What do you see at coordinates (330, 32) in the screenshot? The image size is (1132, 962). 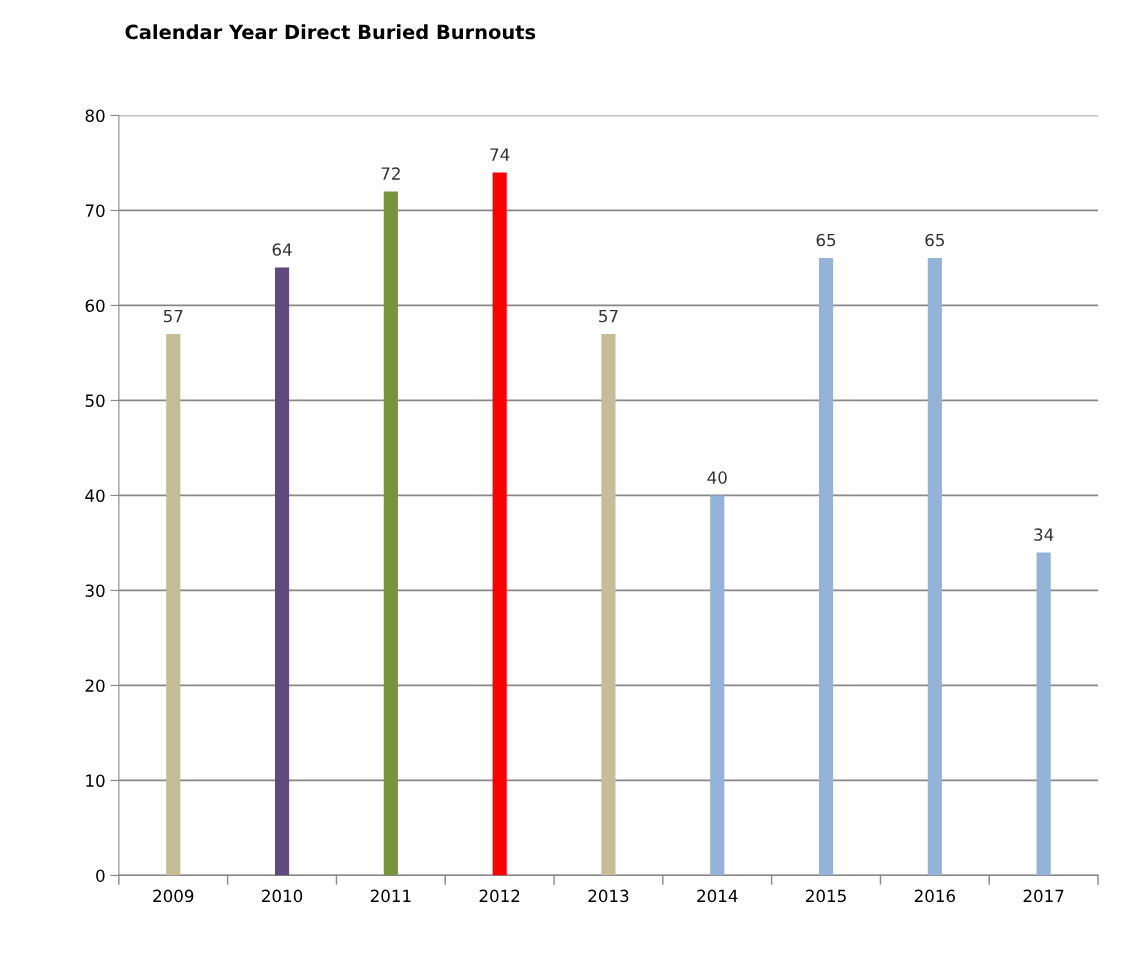 I see `chart-title: Calendar Year Direct Buried Burnouts` at bounding box center [330, 32].